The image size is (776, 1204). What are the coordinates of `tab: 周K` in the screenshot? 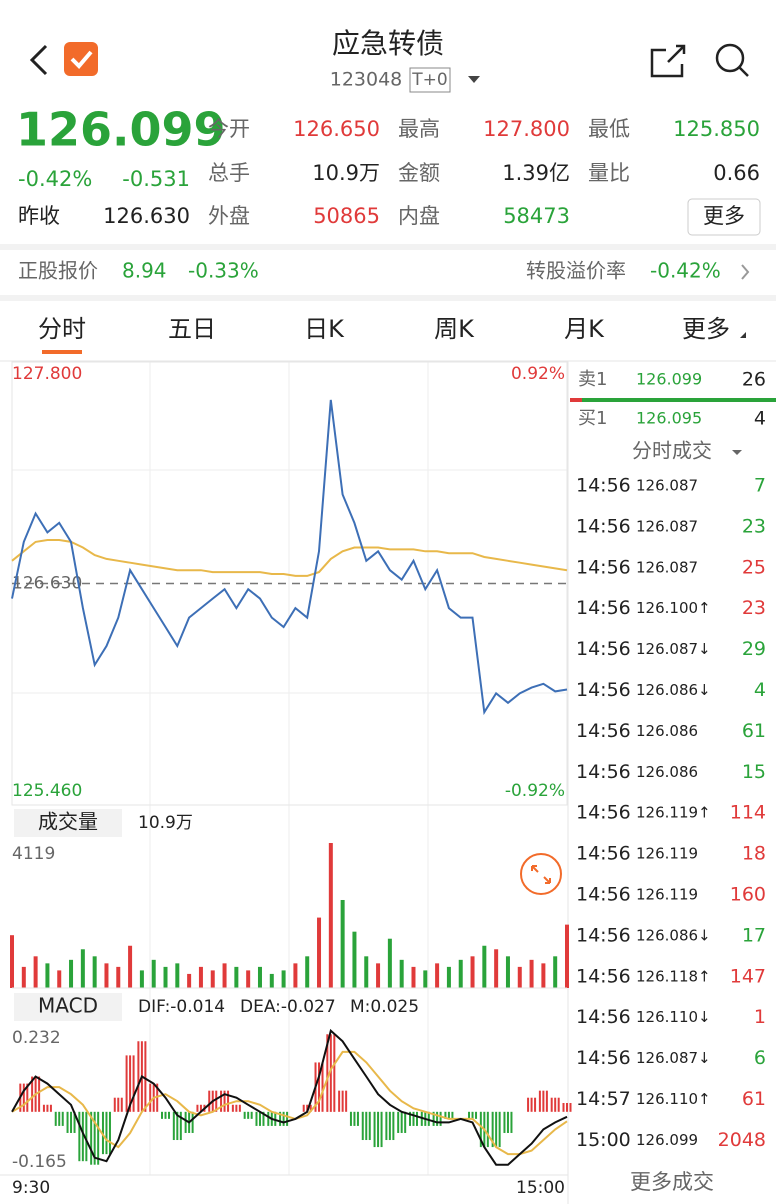 It's located at (454, 329).